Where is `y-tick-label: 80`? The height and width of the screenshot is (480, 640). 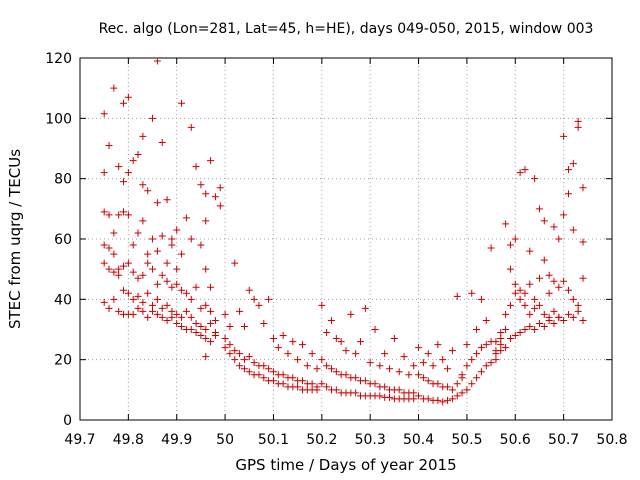 y-tick-label: 80 is located at coordinates (63, 180).